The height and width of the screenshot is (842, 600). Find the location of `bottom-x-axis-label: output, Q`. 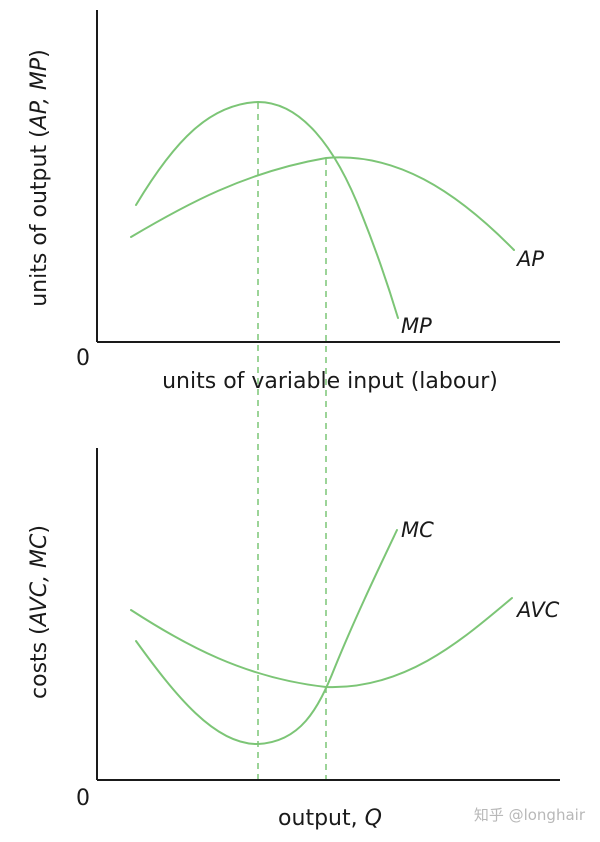

bottom-x-axis-label: output, Q is located at coordinates (330, 818).